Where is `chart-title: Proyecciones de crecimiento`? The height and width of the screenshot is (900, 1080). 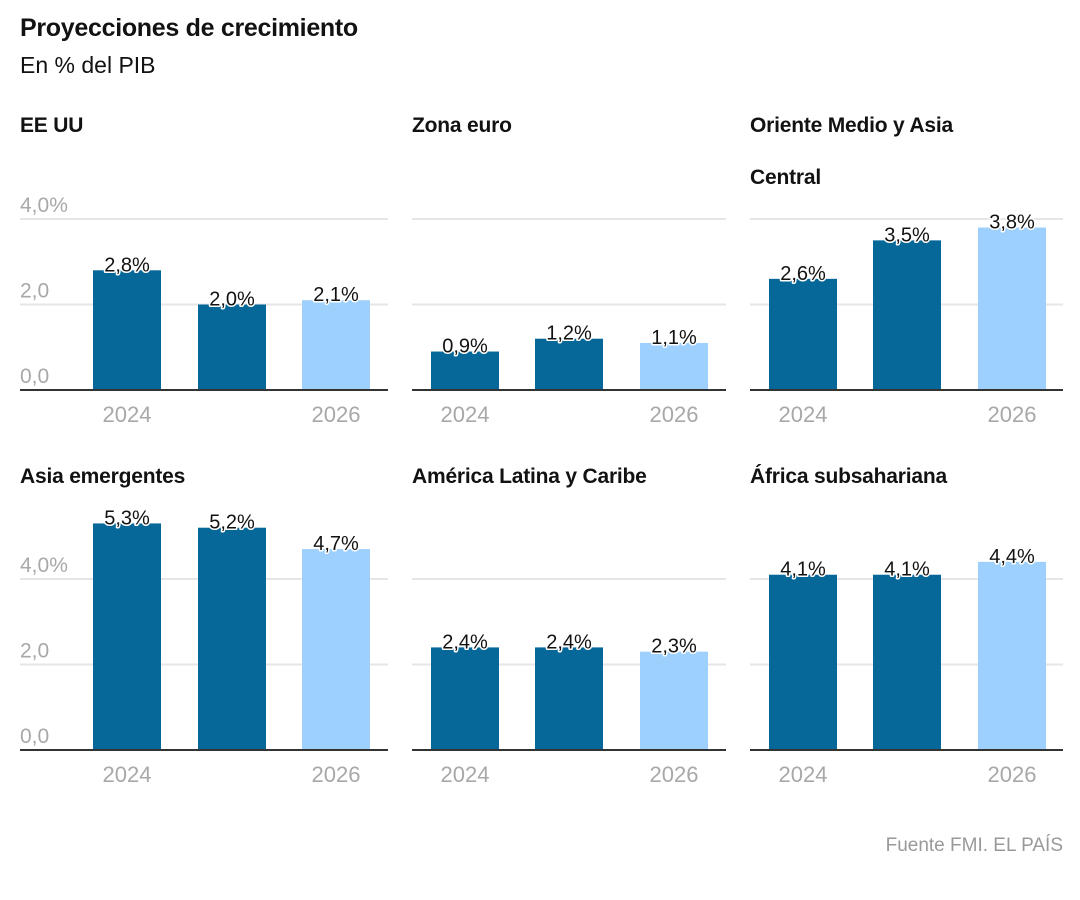
chart-title: Proyecciones de crecimiento is located at coordinates (189, 28).